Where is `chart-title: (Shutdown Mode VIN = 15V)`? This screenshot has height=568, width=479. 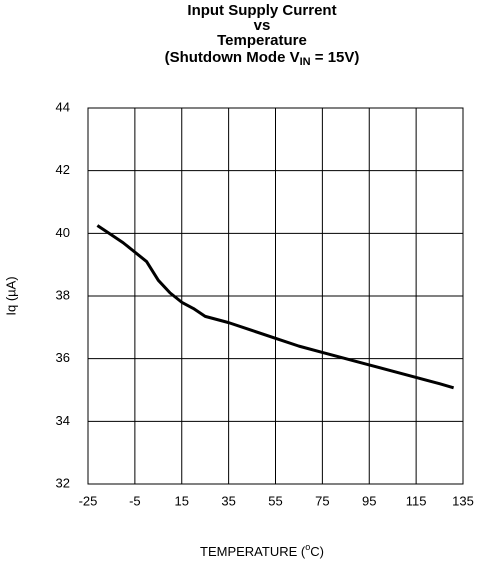 chart-title: (Shutdown Mode VIN = 15V) is located at coordinates (262, 58).